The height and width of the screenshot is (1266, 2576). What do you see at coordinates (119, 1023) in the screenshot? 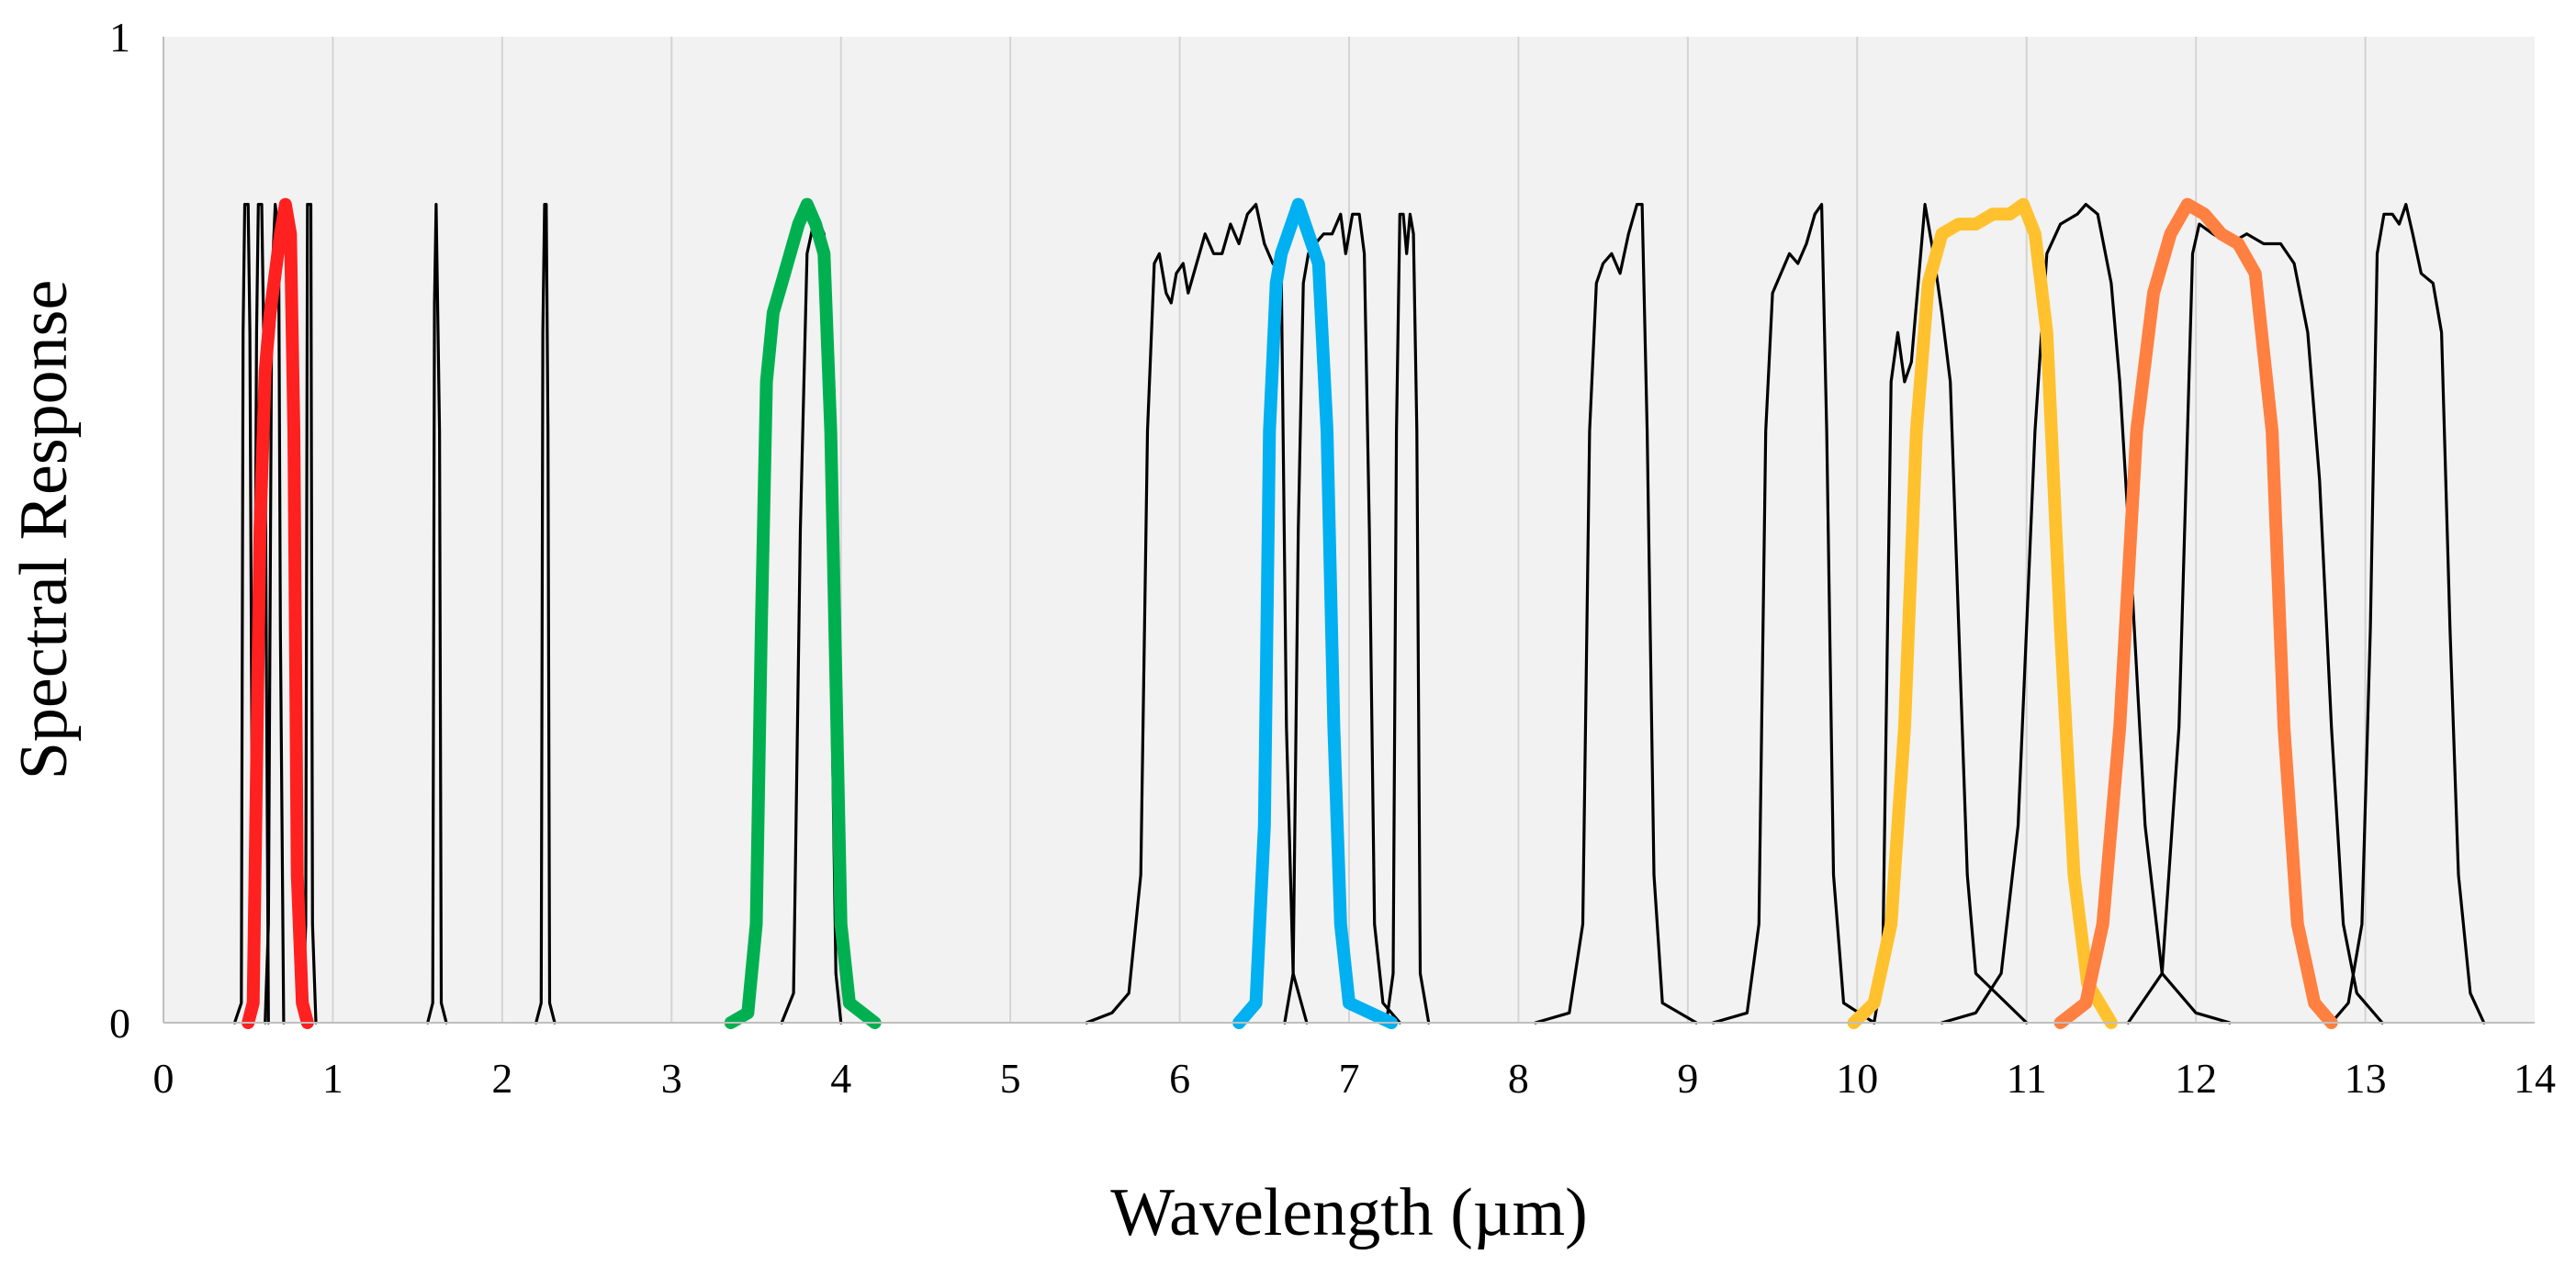
I see `y-tick-label-0: 0` at bounding box center [119, 1023].